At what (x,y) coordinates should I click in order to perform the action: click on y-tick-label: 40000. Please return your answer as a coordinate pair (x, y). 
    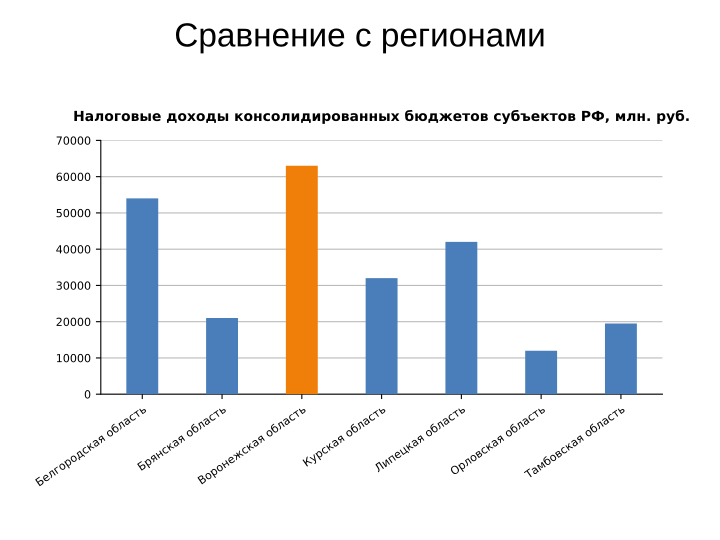
    Looking at the image, I should click on (73, 249).